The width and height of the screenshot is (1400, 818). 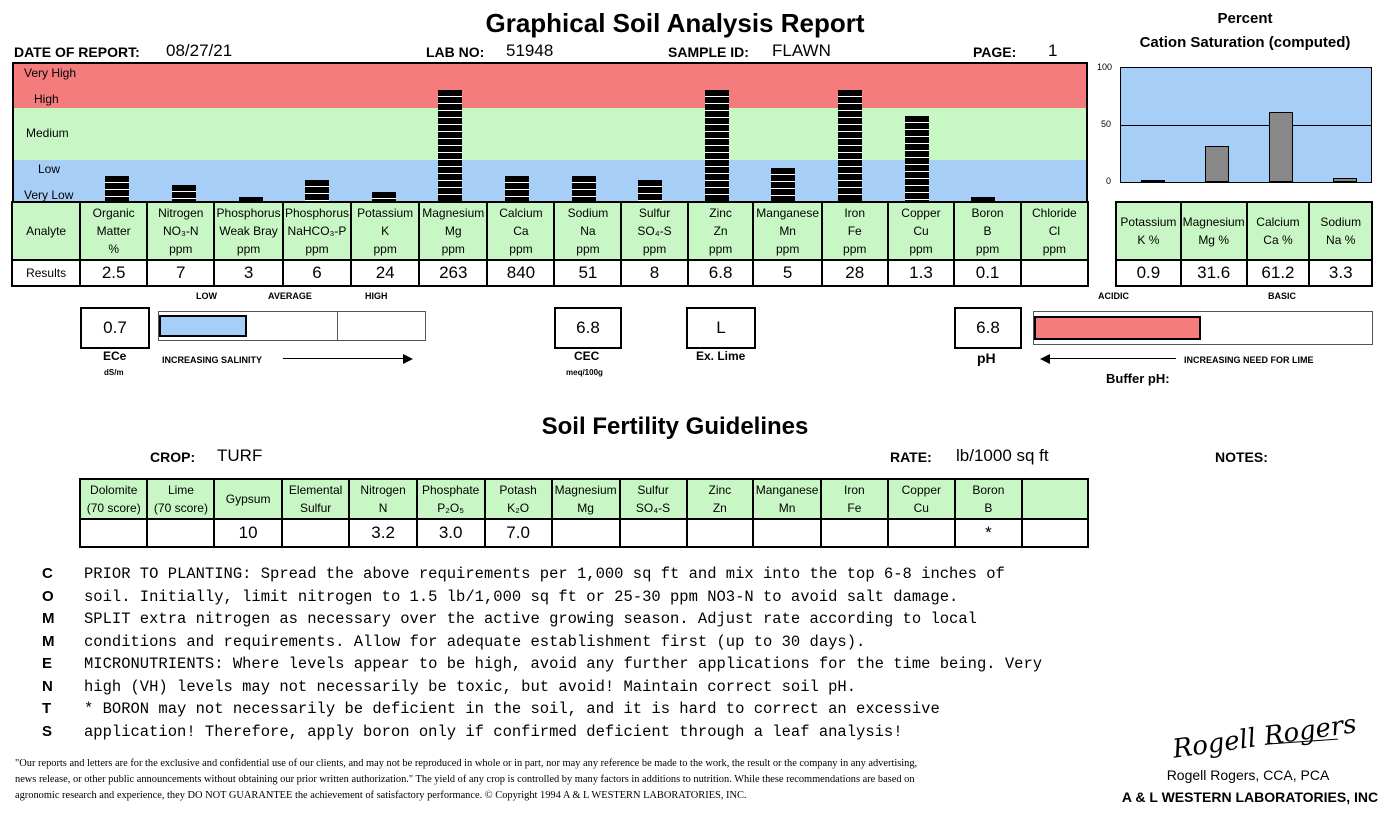 I want to click on guideline-header-10-l2: Mn, so click(x=787, y=508).